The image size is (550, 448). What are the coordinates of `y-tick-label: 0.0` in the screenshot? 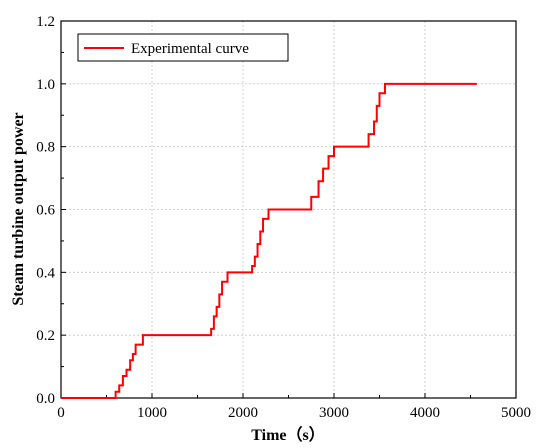 It's located at (45, 399).